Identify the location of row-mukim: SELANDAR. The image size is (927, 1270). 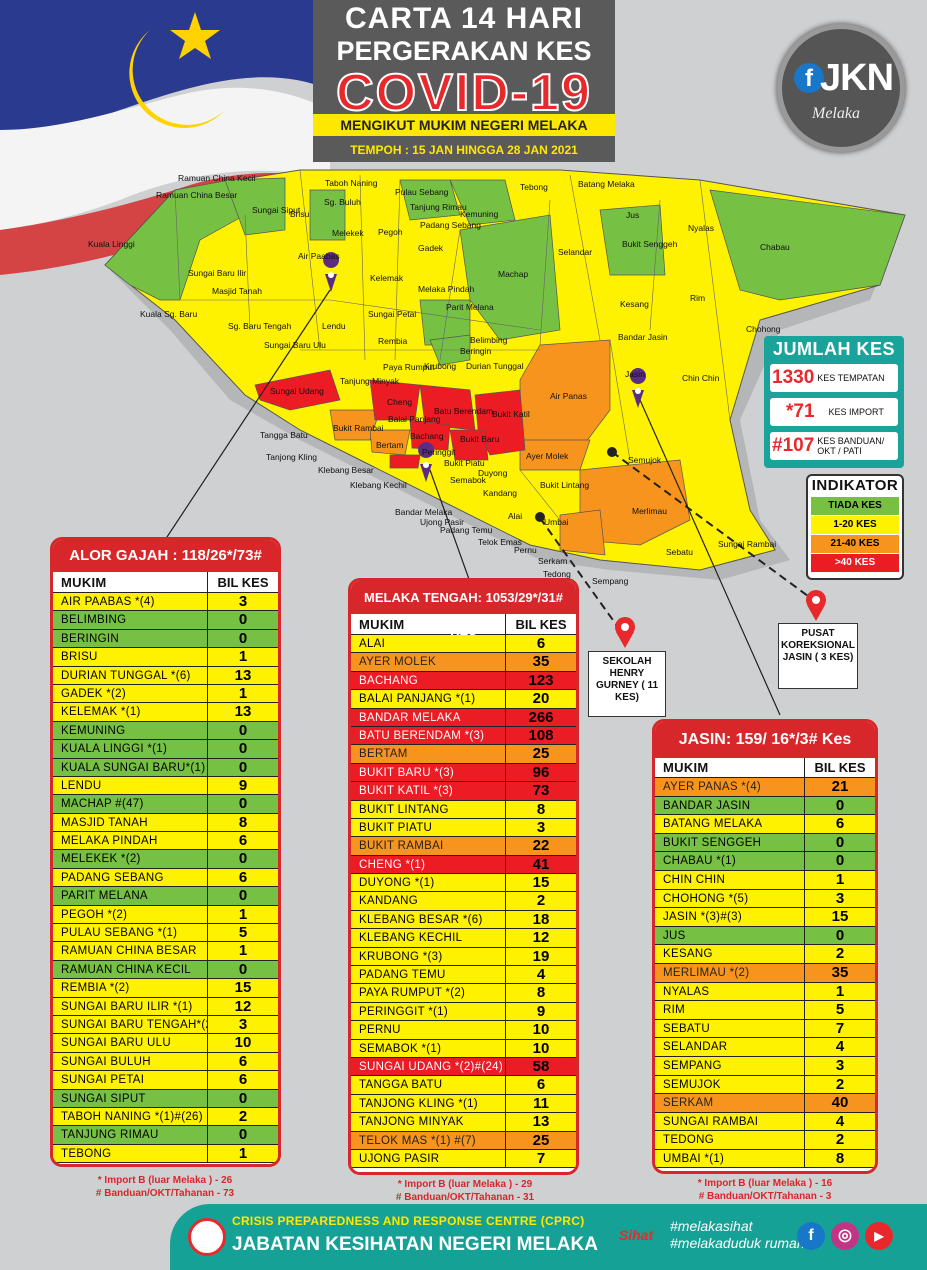
(730, 1047).